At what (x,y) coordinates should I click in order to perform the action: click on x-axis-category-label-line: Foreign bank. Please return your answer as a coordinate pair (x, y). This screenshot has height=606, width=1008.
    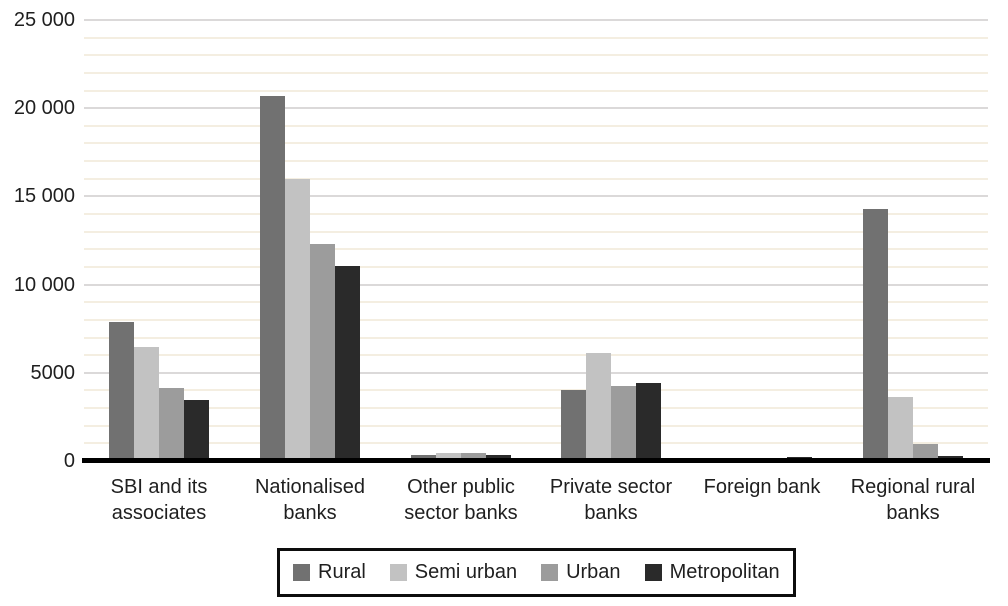
    Looking at the image, I should click on (762, 487).